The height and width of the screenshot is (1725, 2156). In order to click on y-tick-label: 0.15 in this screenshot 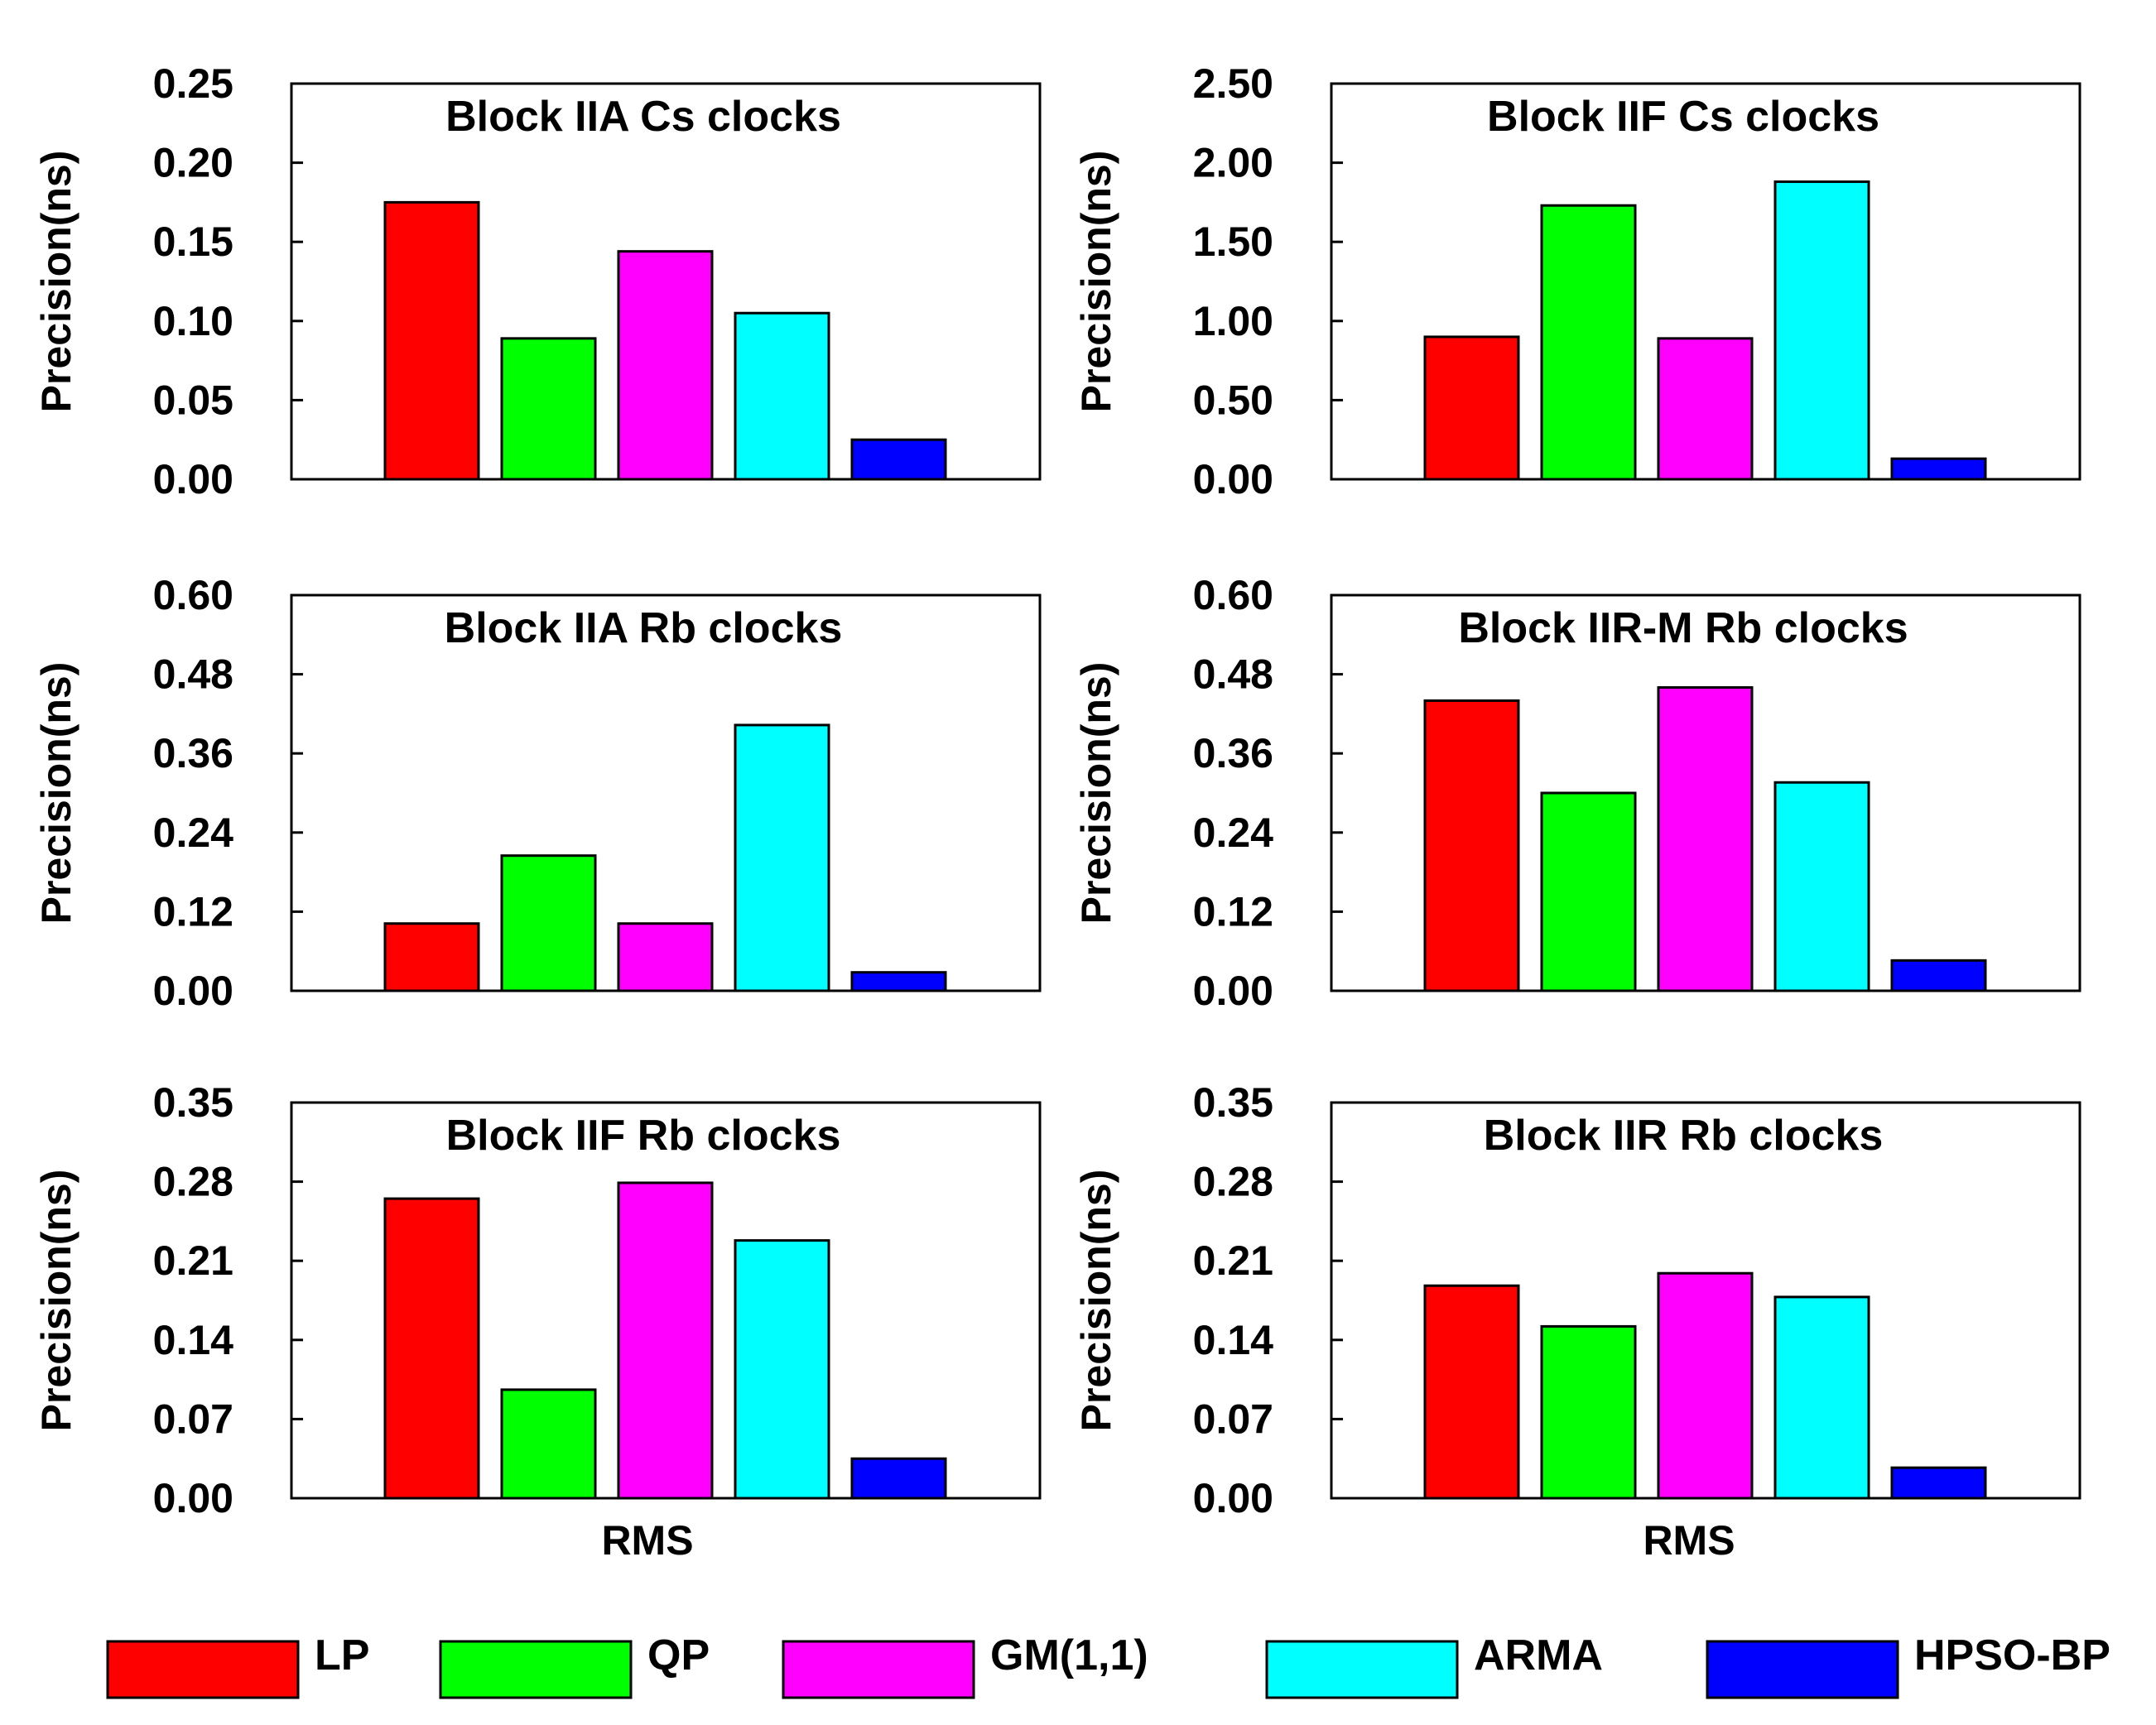, I will do `click(193, 242)`.